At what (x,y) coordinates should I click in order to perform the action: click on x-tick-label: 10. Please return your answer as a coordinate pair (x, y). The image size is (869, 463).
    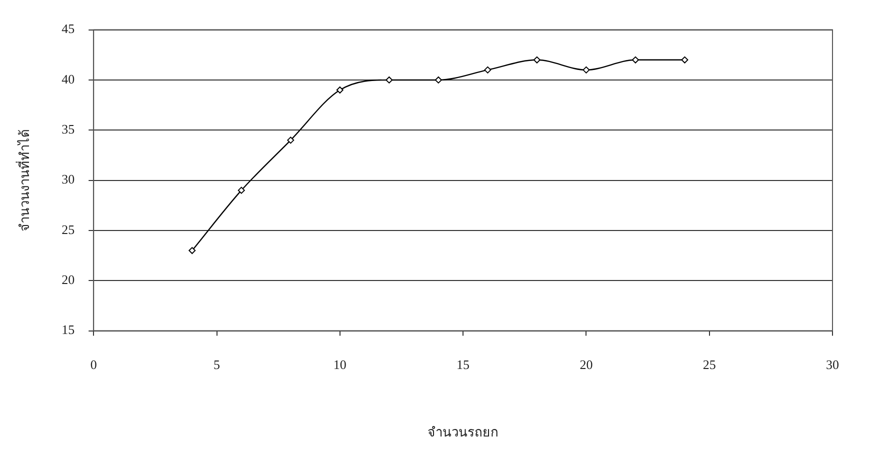
    Looking at the image, I should click on (339, 364).